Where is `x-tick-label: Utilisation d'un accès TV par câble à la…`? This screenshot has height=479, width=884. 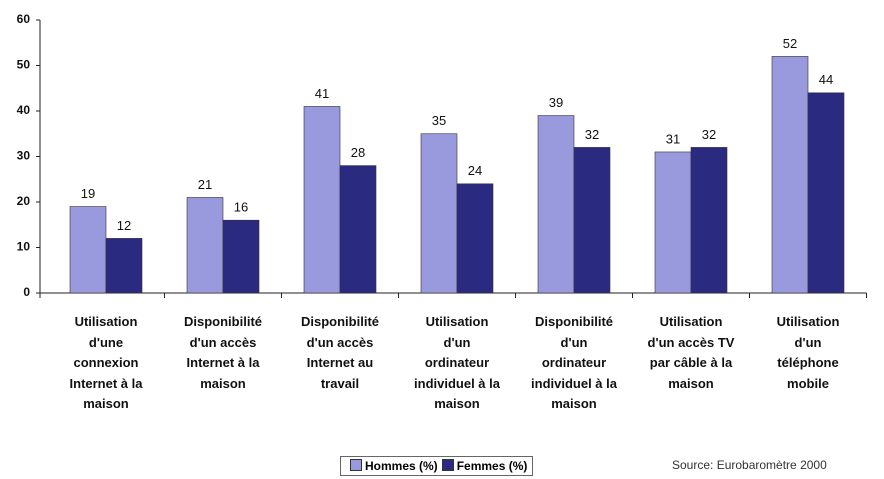 x-tick-label: Utilisation d'un accès TV par câble à la… is located at coordinates (691, 352).